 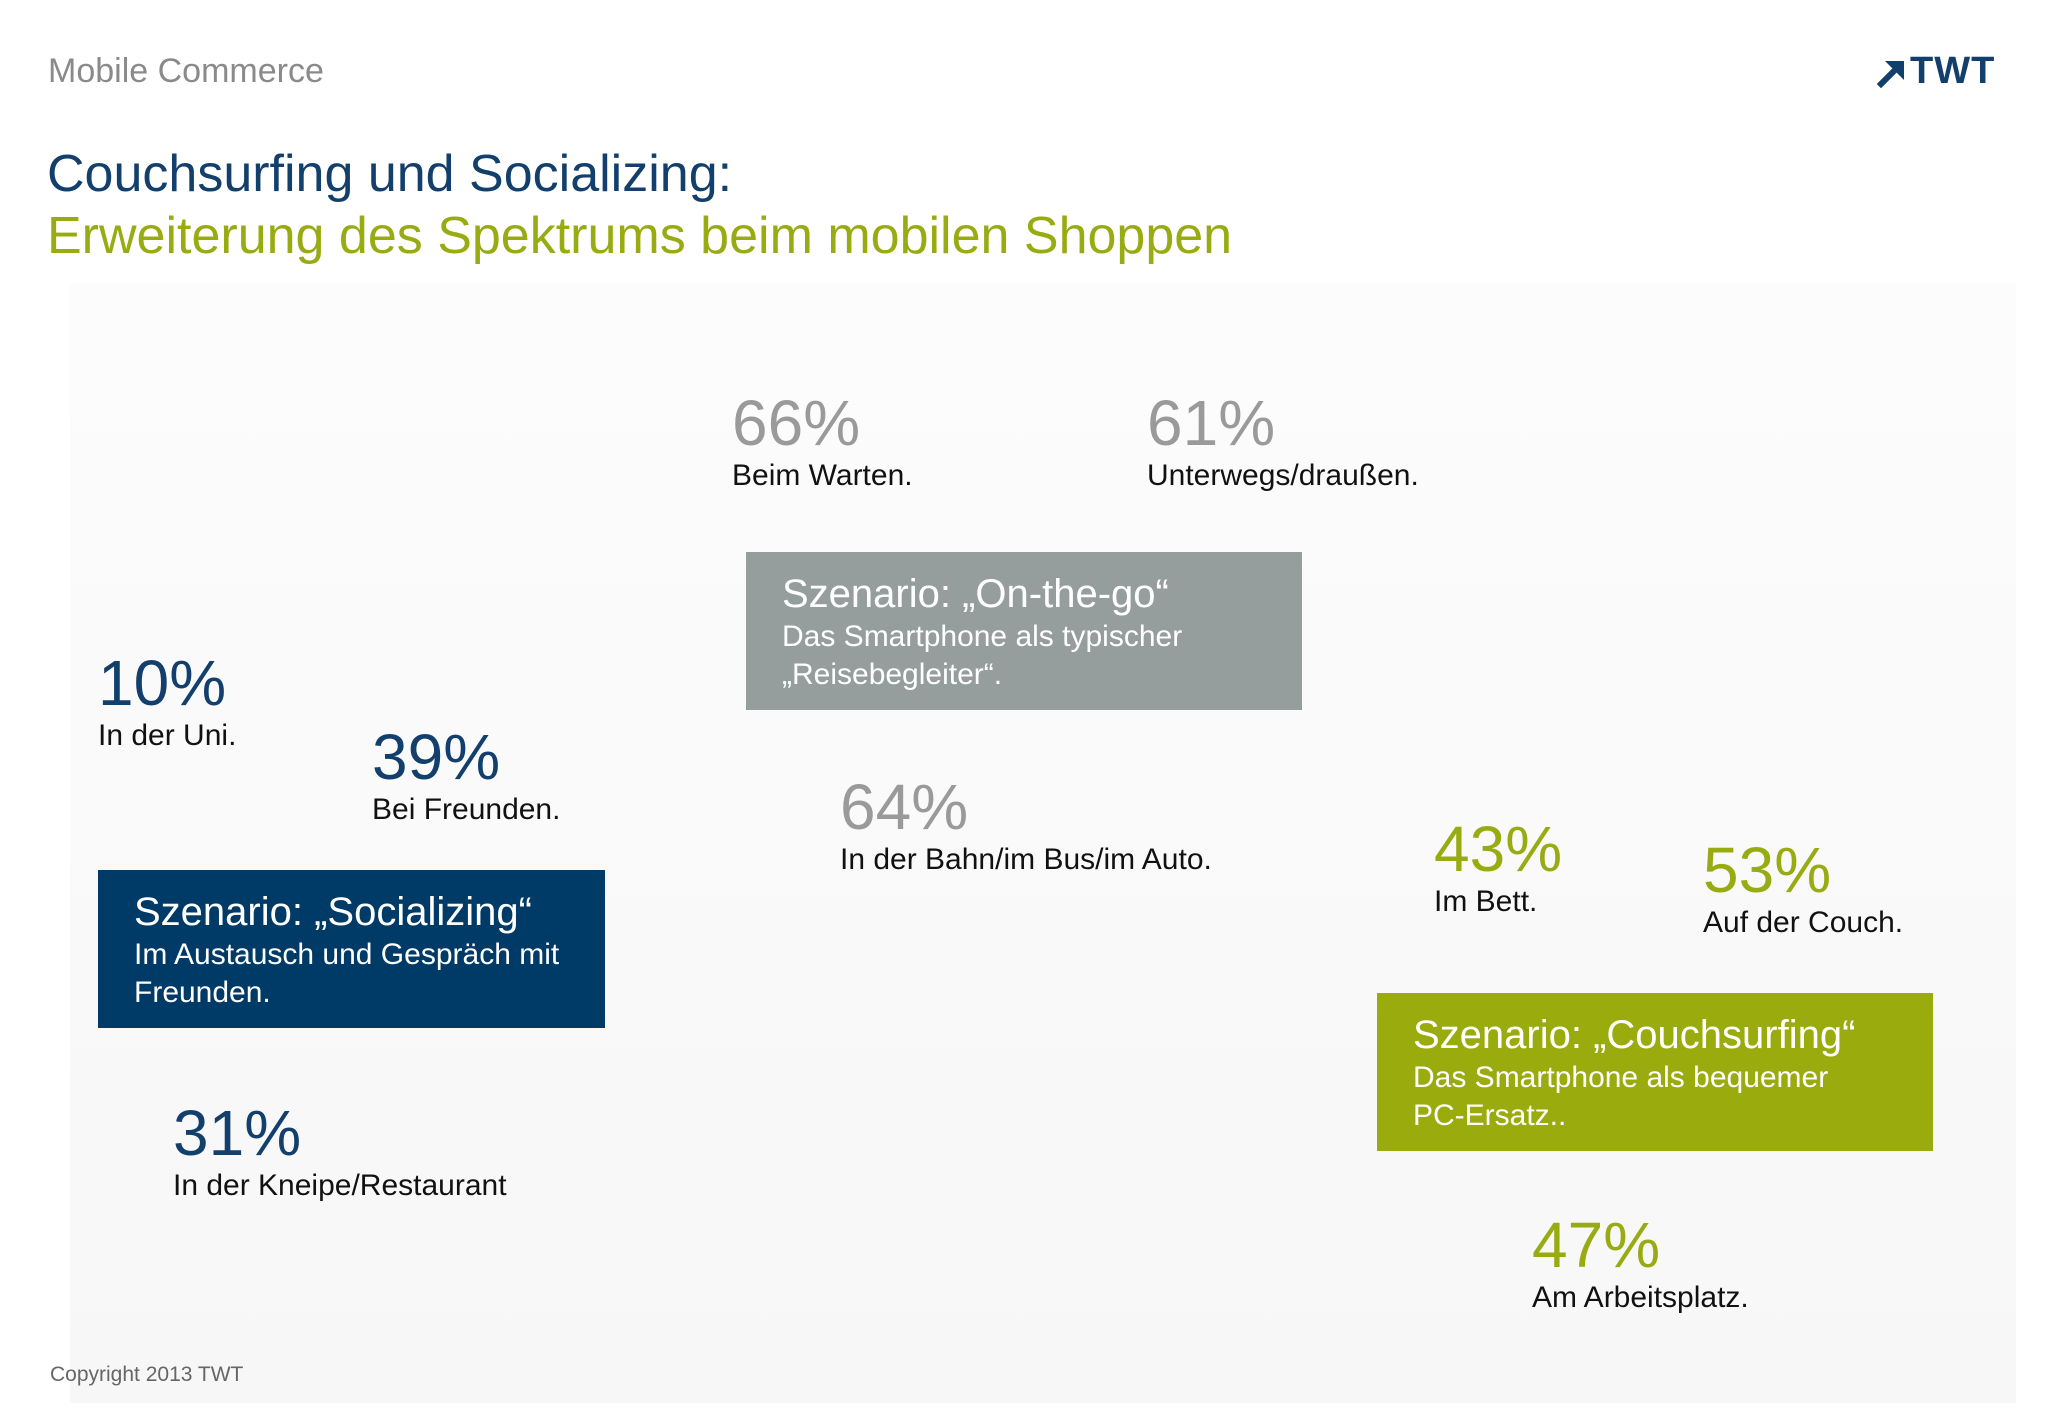 I want to click on scenario-description: Im Austausch und Gespräch mit Freunden., so click(x=347, y=973).